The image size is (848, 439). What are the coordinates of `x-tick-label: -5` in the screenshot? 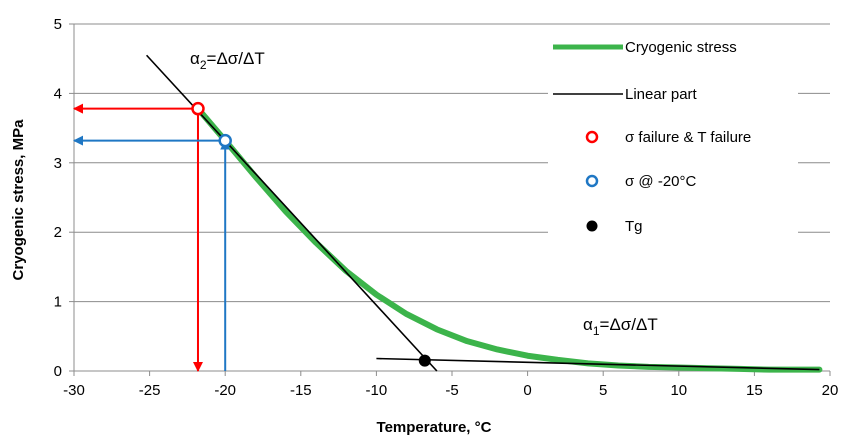 It's located at (451, 390).